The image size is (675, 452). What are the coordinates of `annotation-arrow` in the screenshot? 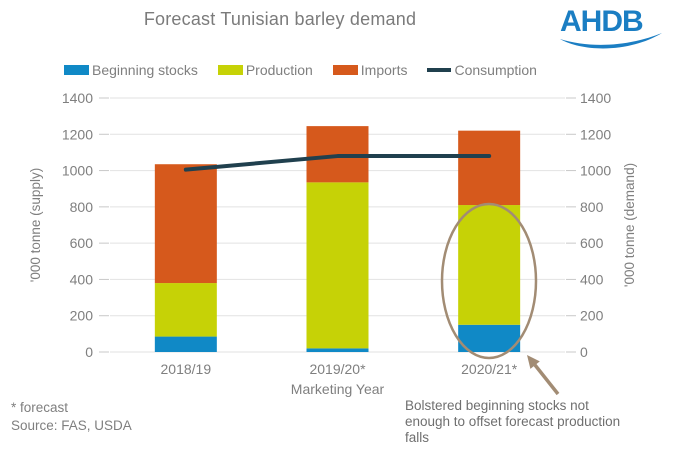 It's located at (546, 379).